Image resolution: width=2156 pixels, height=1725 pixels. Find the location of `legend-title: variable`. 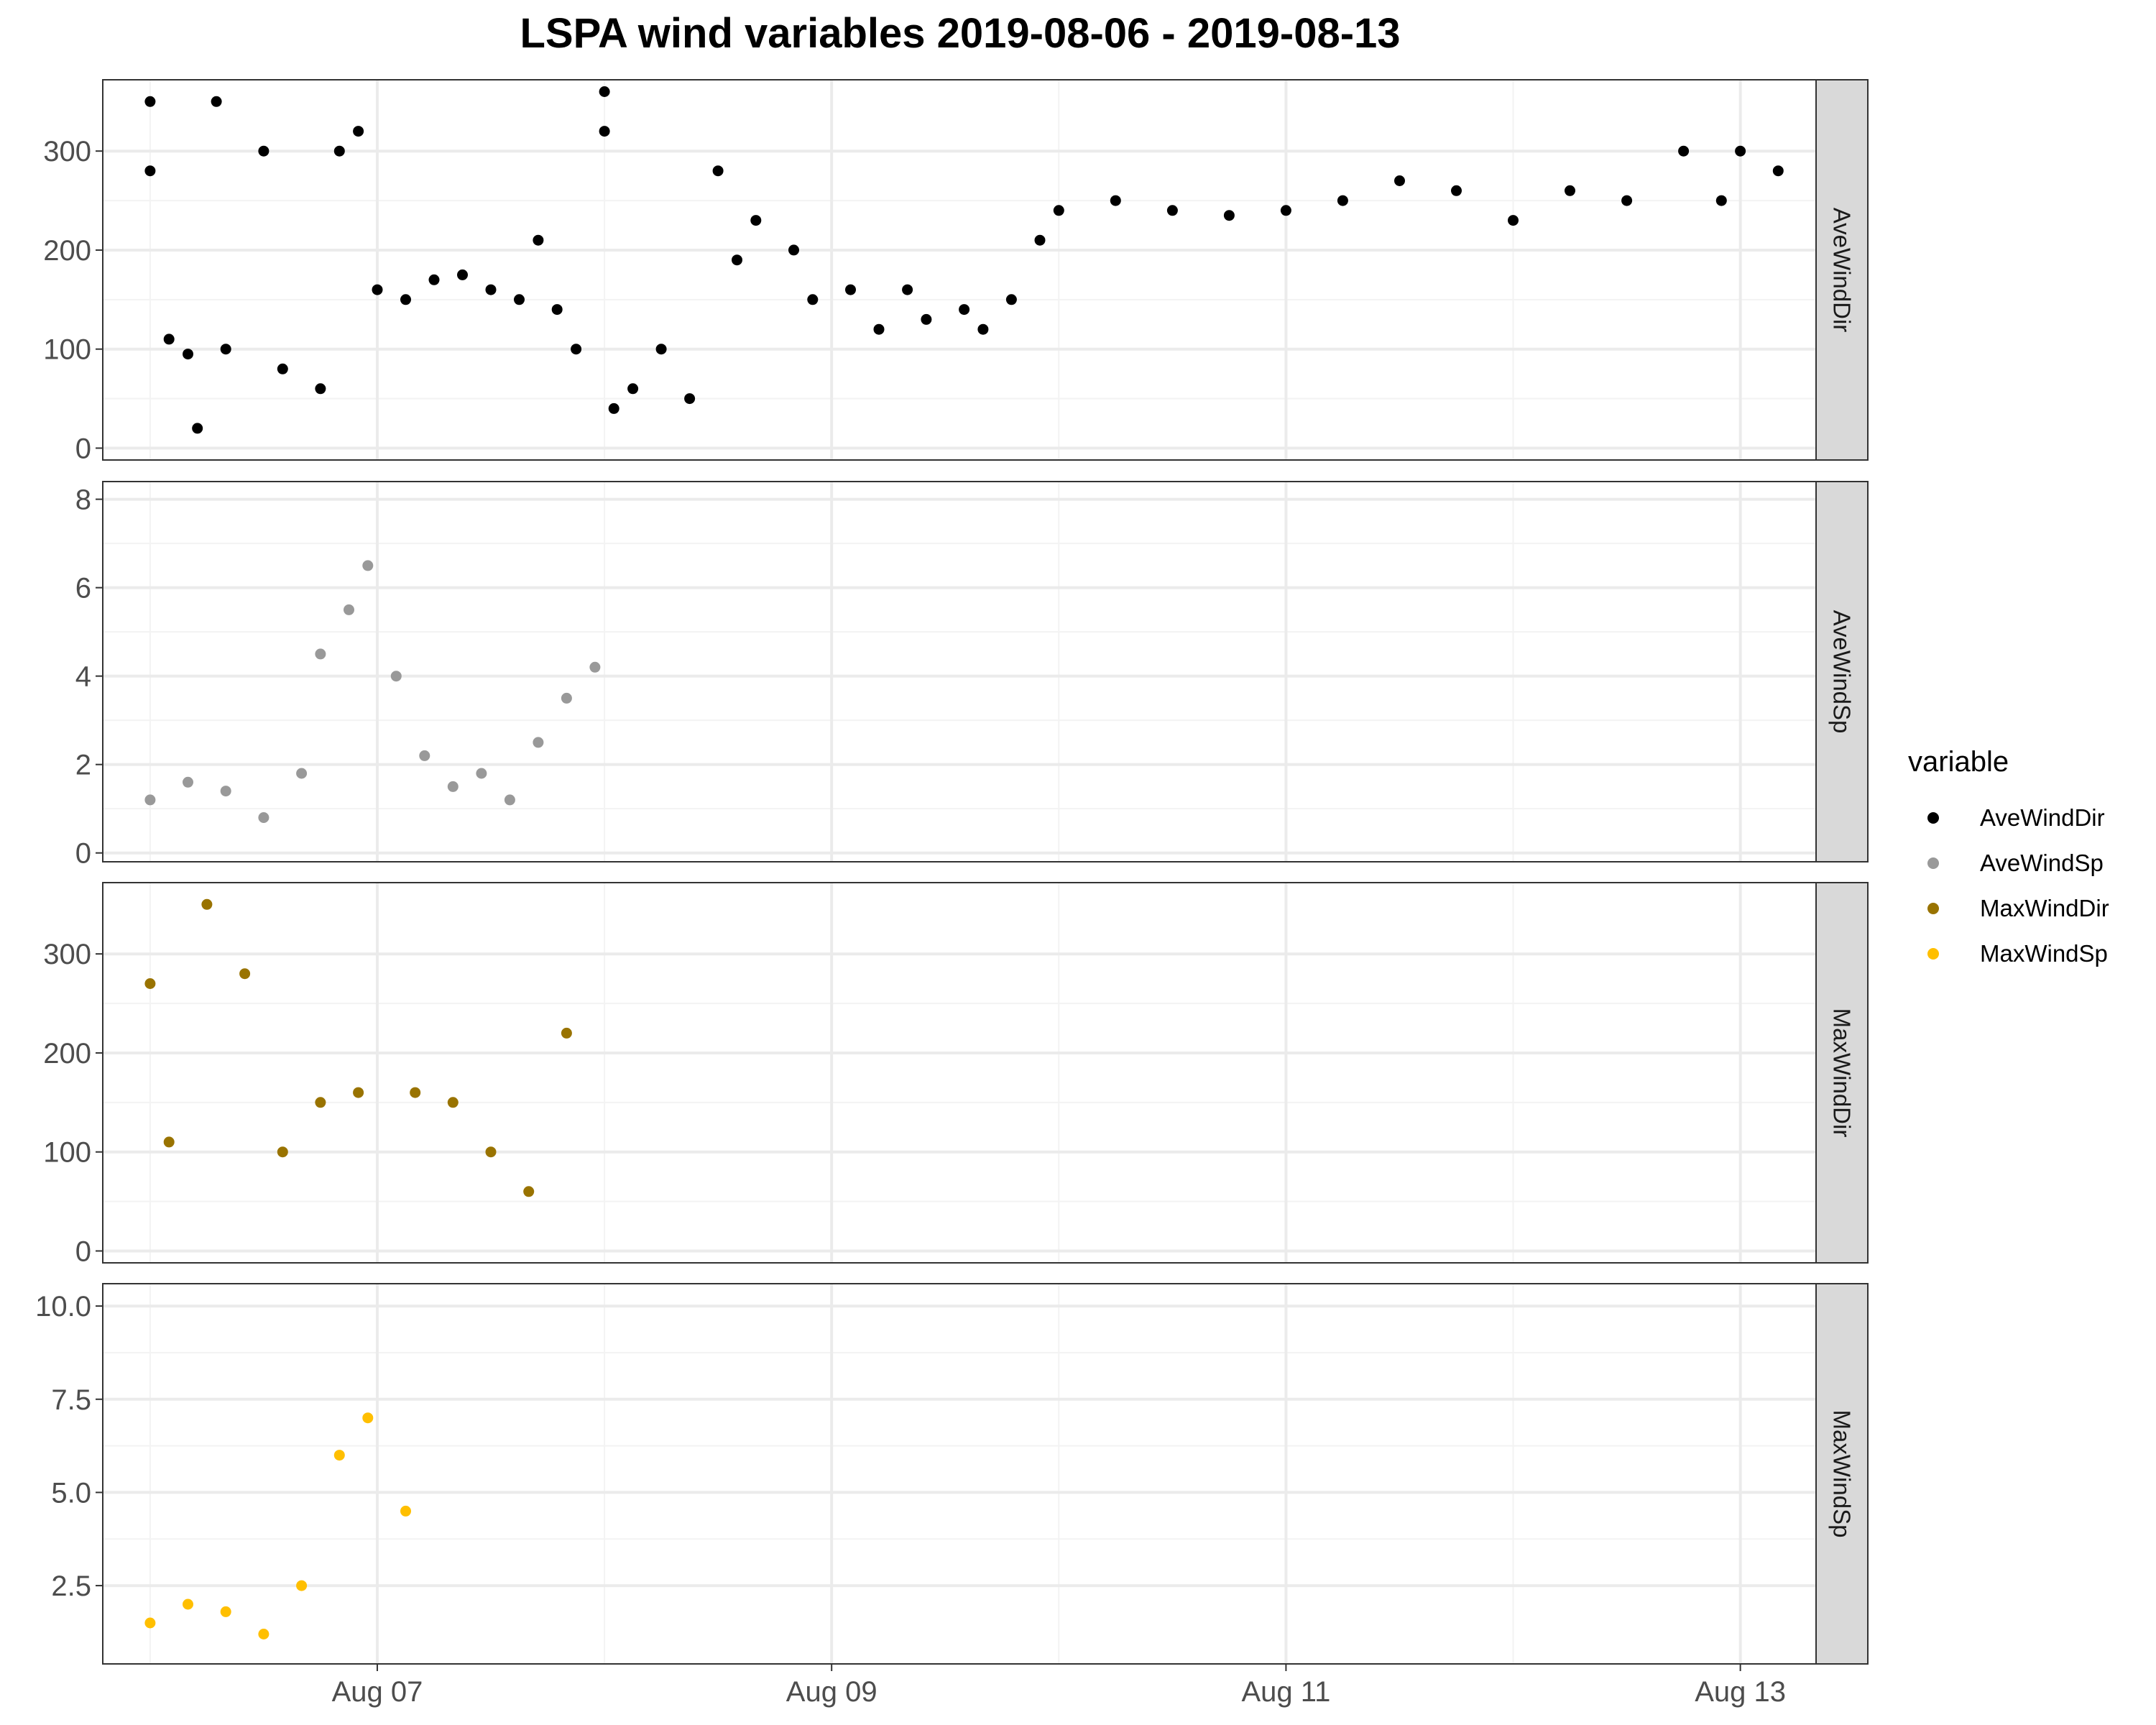

legend-title: variable is located at coordinates (1958, 762).